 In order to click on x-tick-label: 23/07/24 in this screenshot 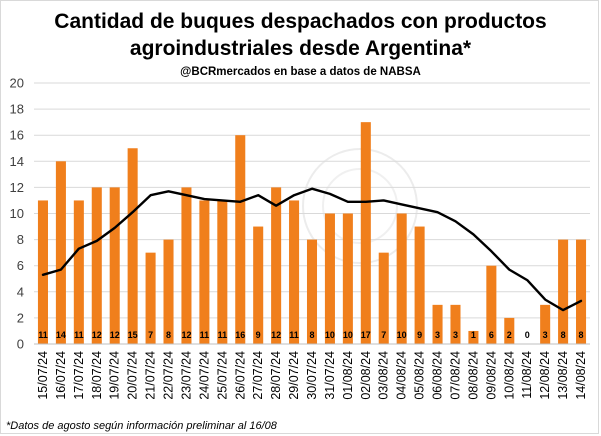, I will do `click(186, 375)`.